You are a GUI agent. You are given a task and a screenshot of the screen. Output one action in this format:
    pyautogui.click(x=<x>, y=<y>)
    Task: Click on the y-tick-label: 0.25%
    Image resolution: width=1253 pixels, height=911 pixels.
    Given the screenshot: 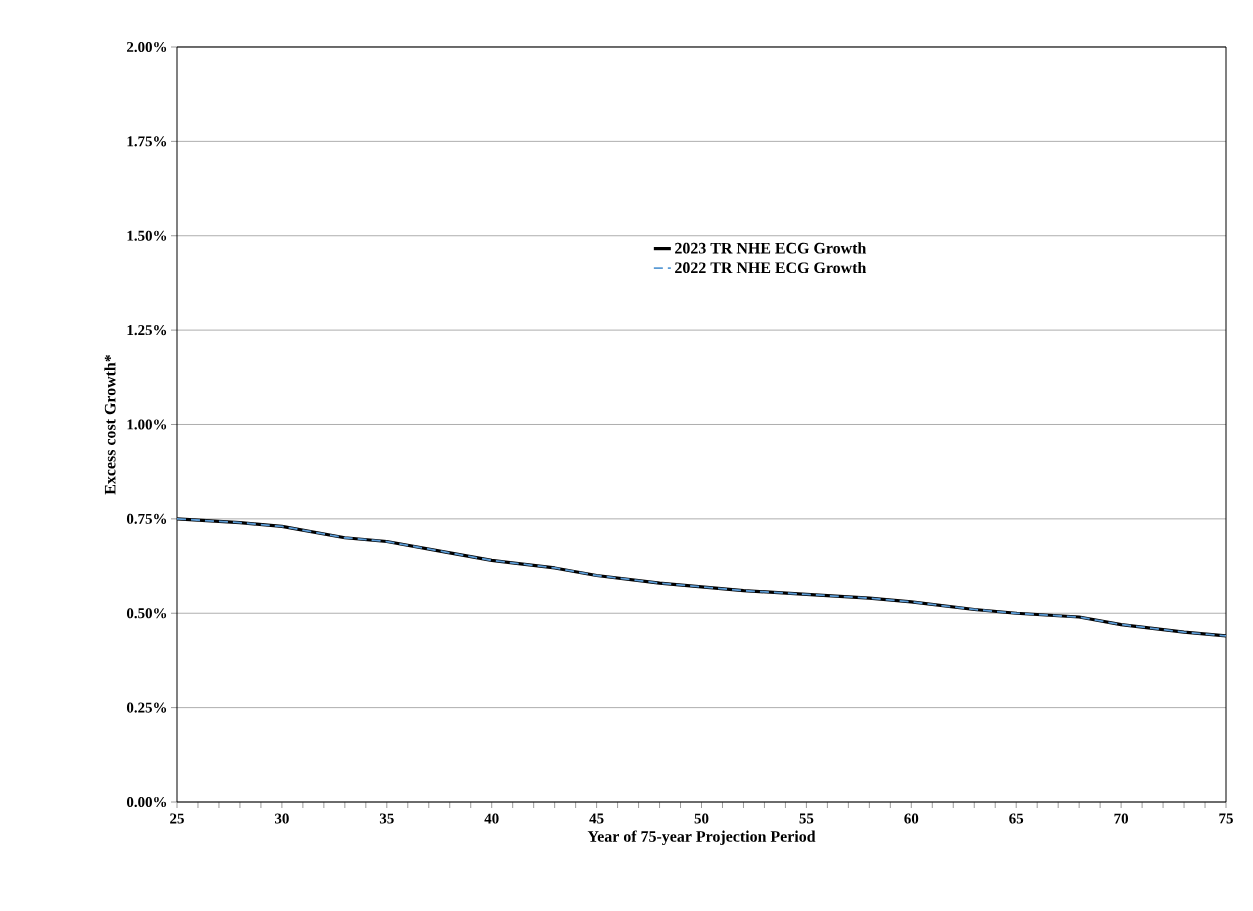 What is the action you would take?
    pyautogui.click(x=146, y=707)
    